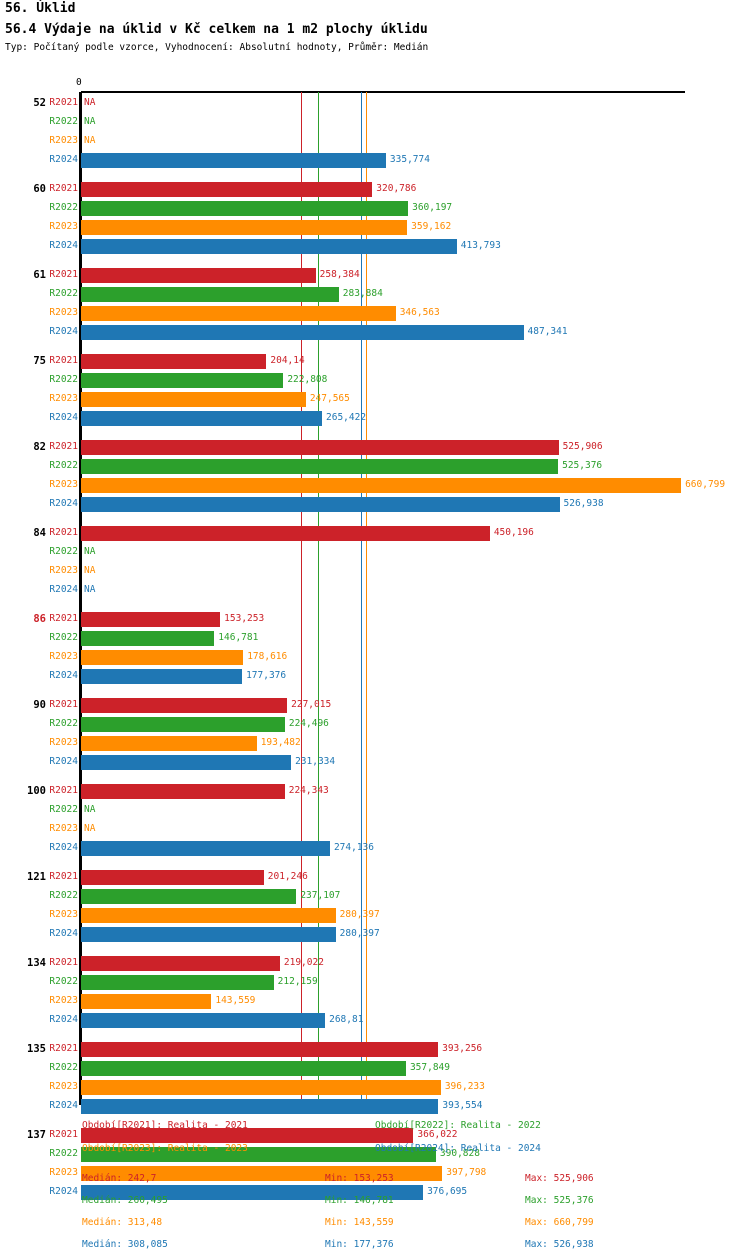  What do you see at coordinates (329, 398) in the screenshot?
I see `bar-value-label: 247,565` at bounding box center [329, 398].